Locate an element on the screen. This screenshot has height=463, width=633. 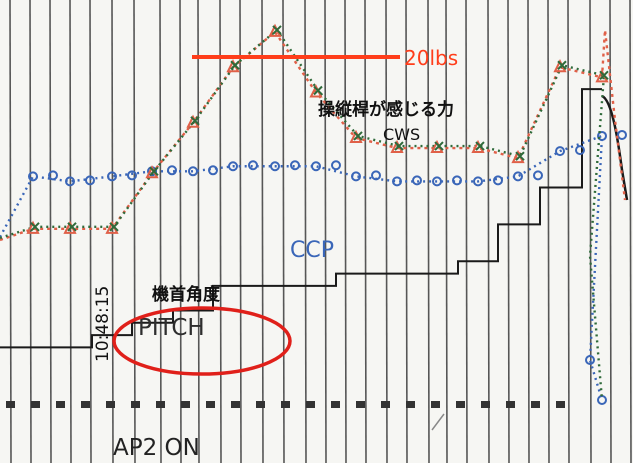
pitch-label-jp: 機首角度 is located at coordinates (186, 294).